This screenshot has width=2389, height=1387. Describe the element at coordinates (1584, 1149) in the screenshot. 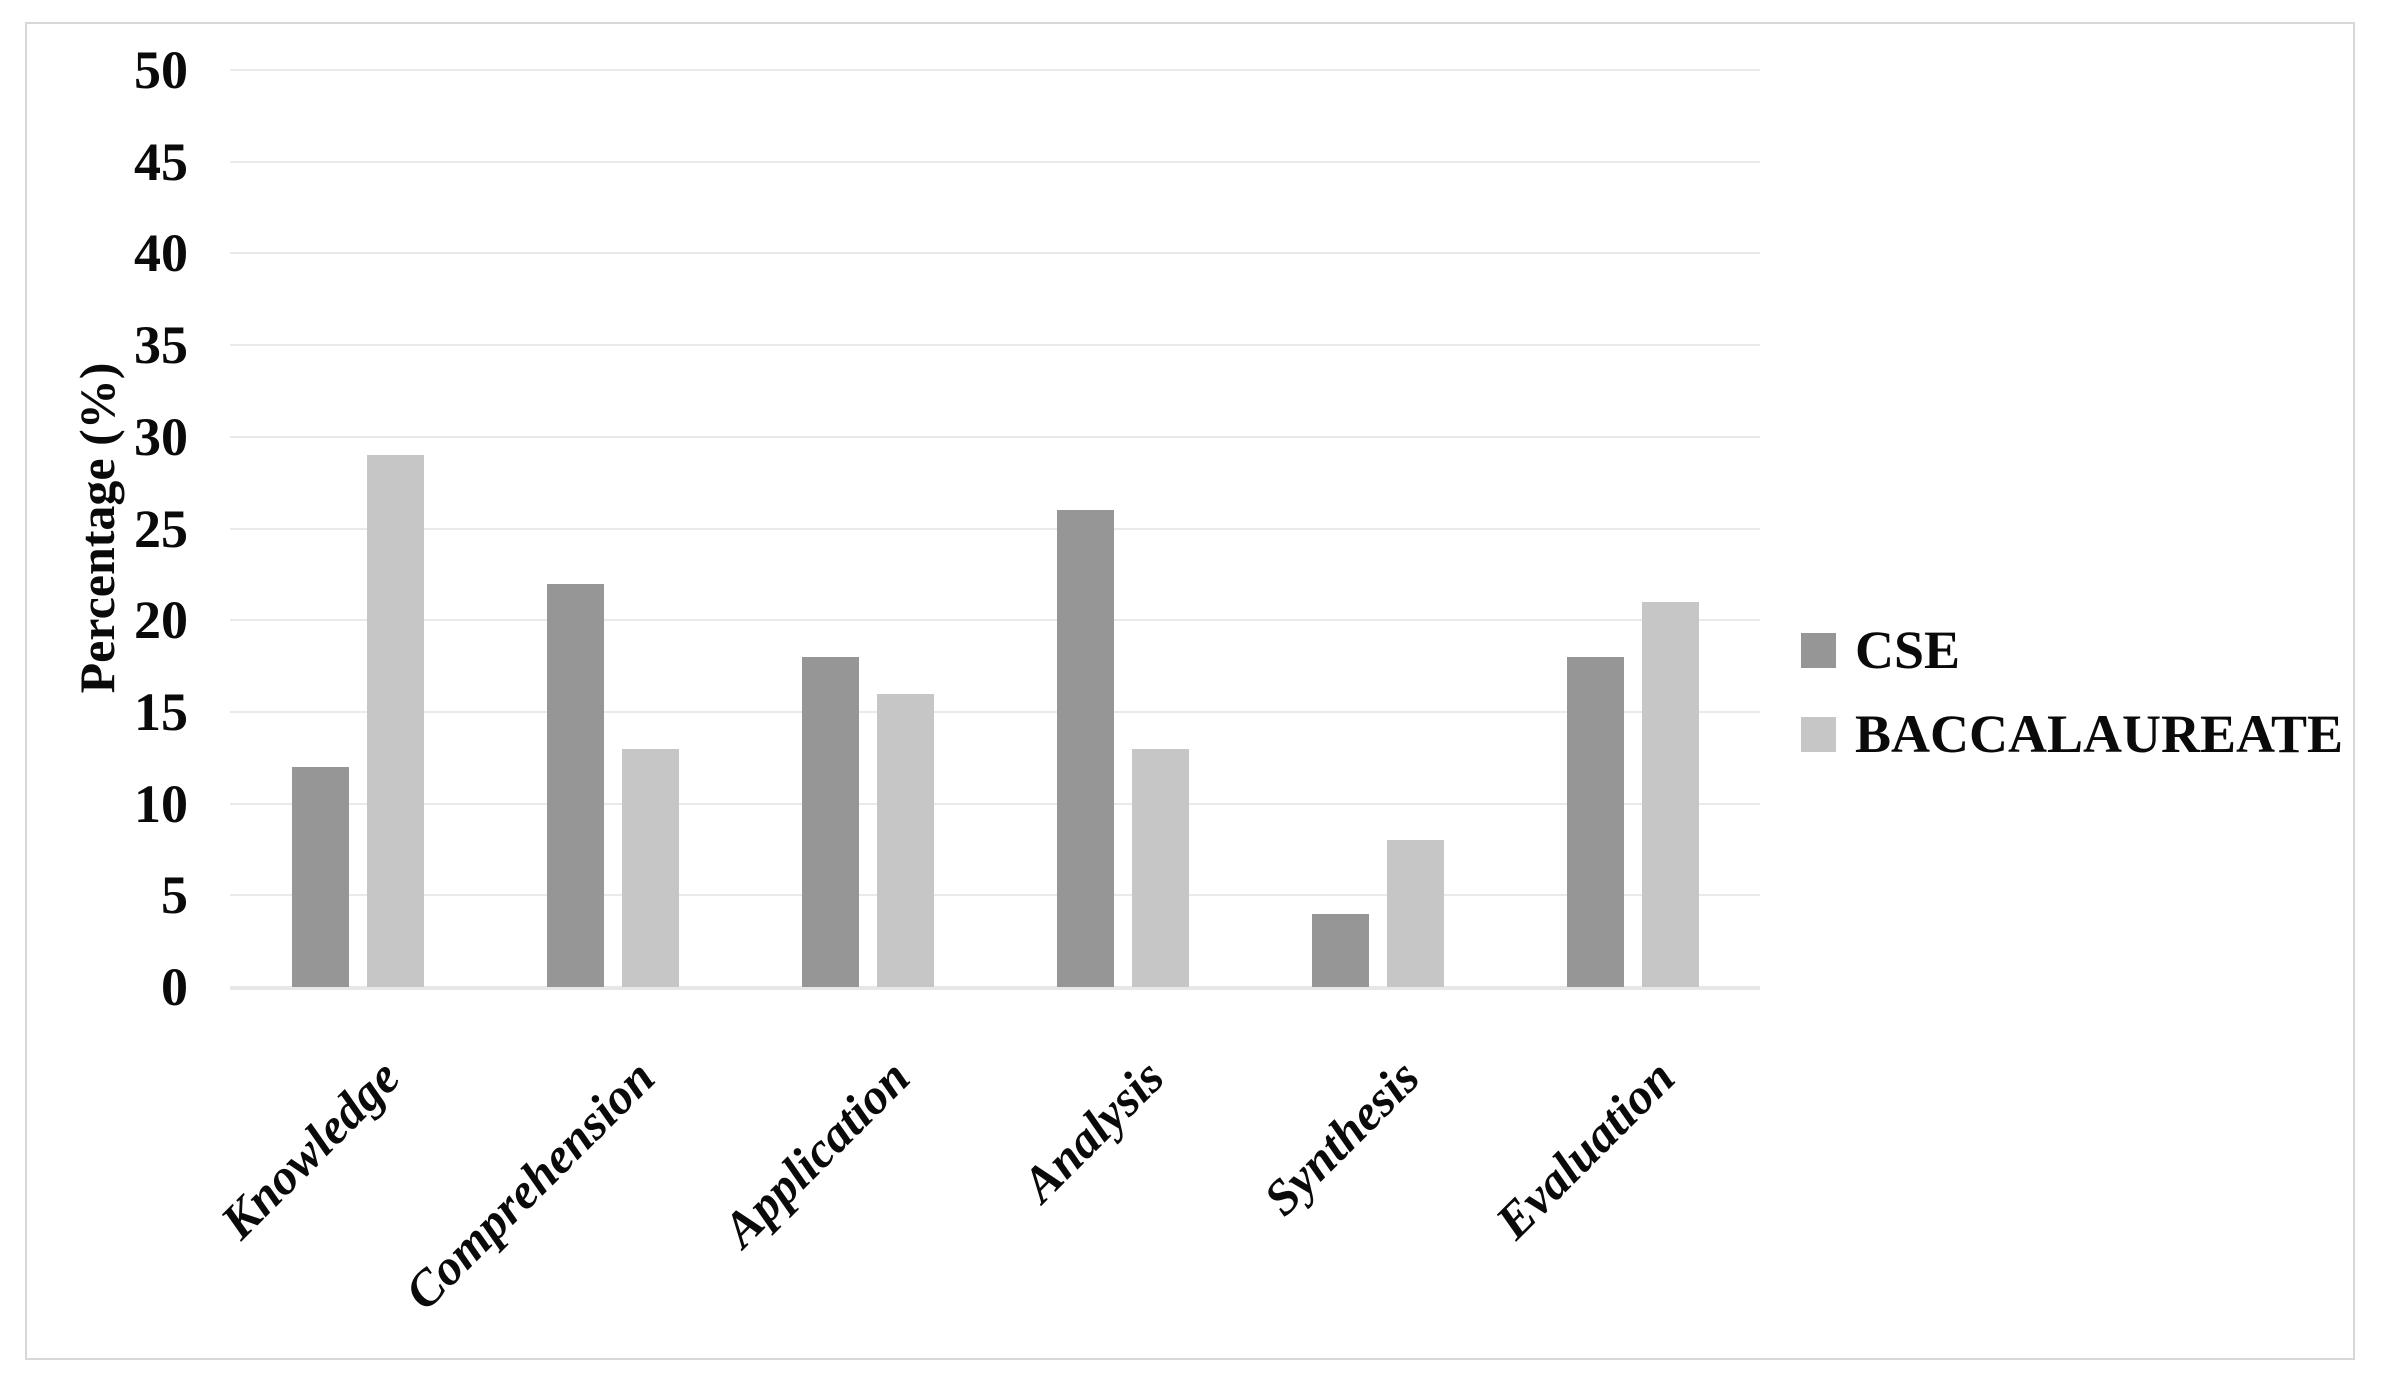

I see `x-category-label-evaluation: Evaluation` at that location.